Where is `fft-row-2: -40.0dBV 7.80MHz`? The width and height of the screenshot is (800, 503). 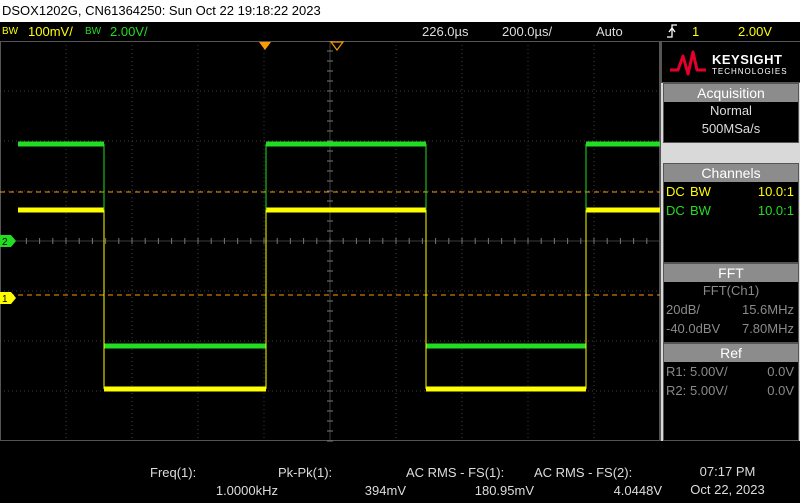
fft-row-2: -40.0dBV 7.80MHz is located at coordinates (731, 328).